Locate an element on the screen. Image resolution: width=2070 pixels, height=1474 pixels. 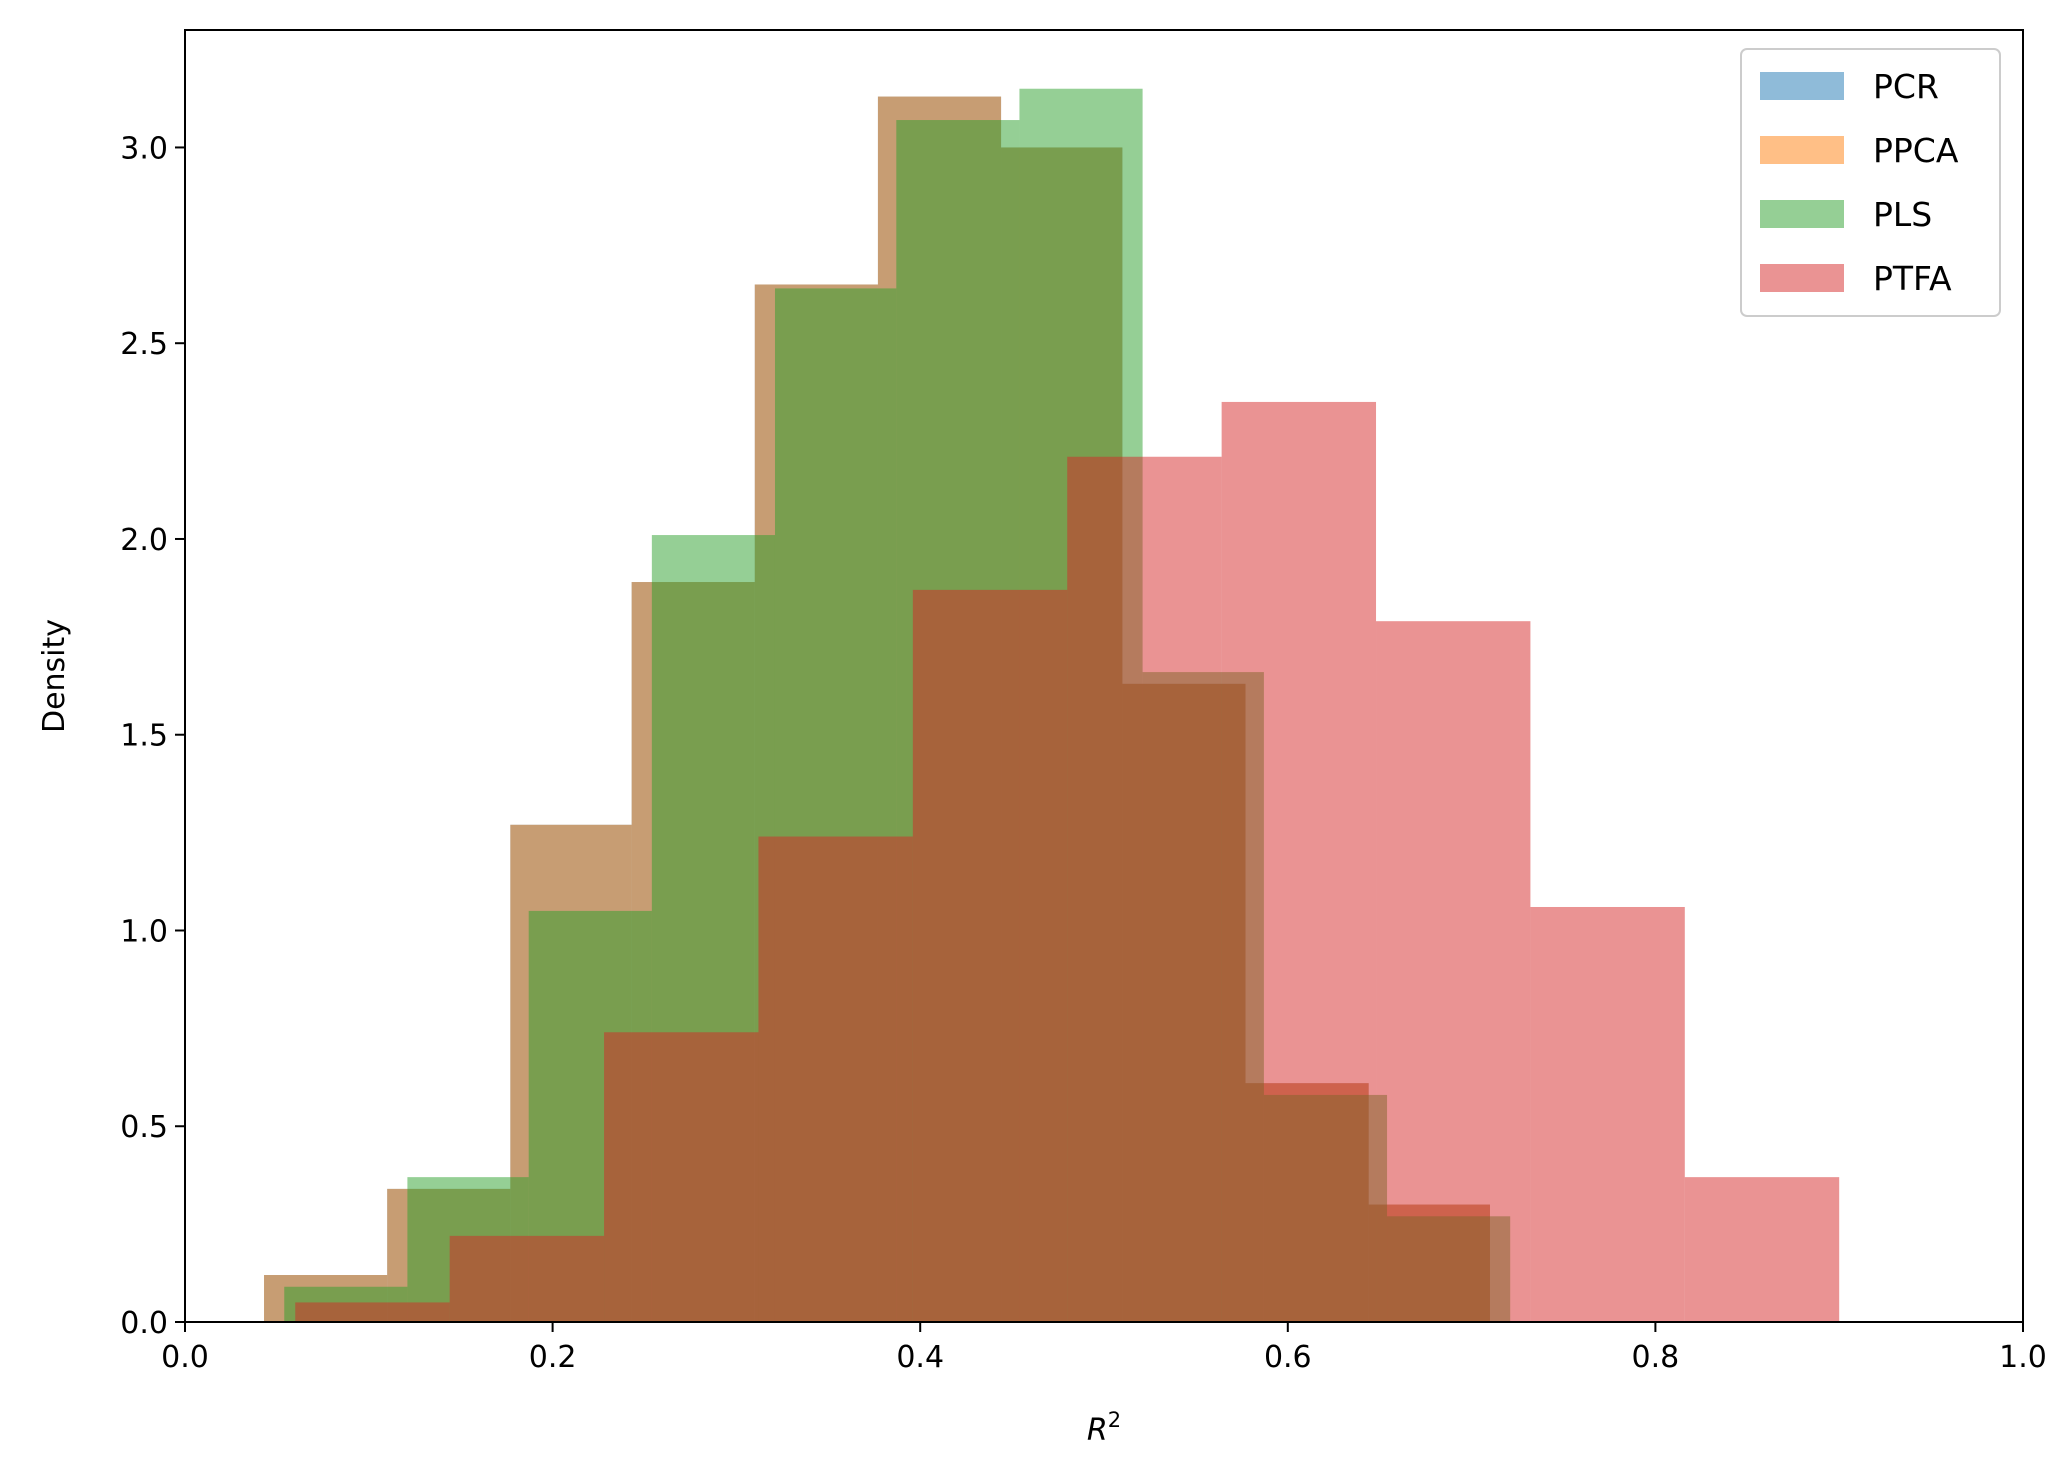
x-tick-label: 1.0 is located at coordinates (2023, 1357).